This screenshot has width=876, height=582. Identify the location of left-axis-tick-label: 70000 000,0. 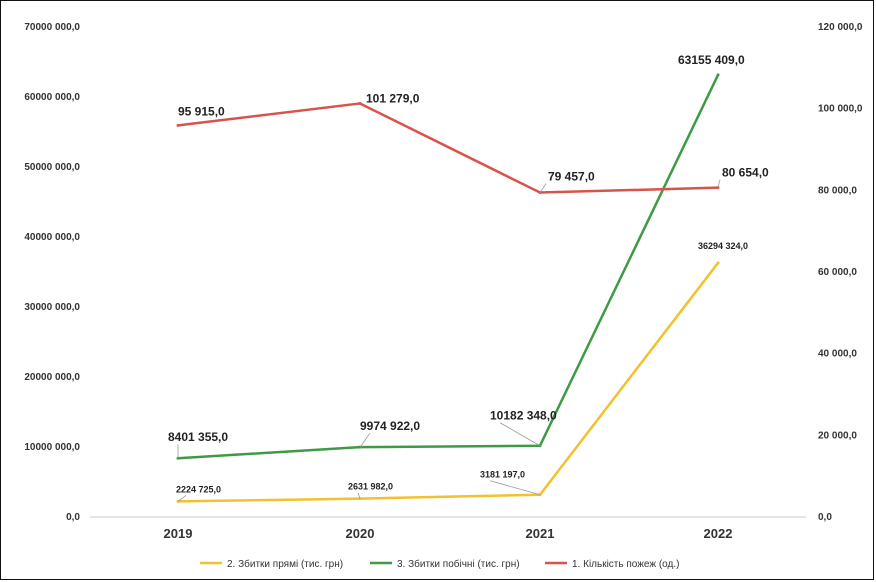
(52, 27).